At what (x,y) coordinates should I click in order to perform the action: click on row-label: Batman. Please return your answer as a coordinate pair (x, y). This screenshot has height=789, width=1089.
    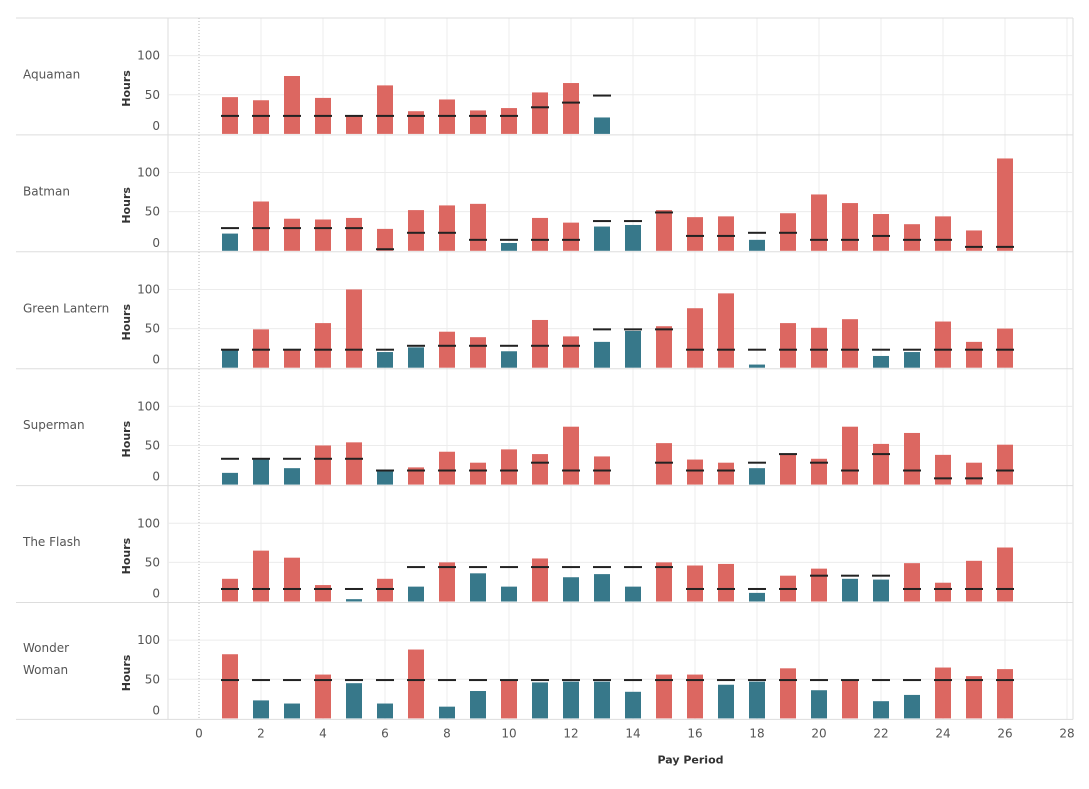
    Looking at the image, I should click on (46, 191).